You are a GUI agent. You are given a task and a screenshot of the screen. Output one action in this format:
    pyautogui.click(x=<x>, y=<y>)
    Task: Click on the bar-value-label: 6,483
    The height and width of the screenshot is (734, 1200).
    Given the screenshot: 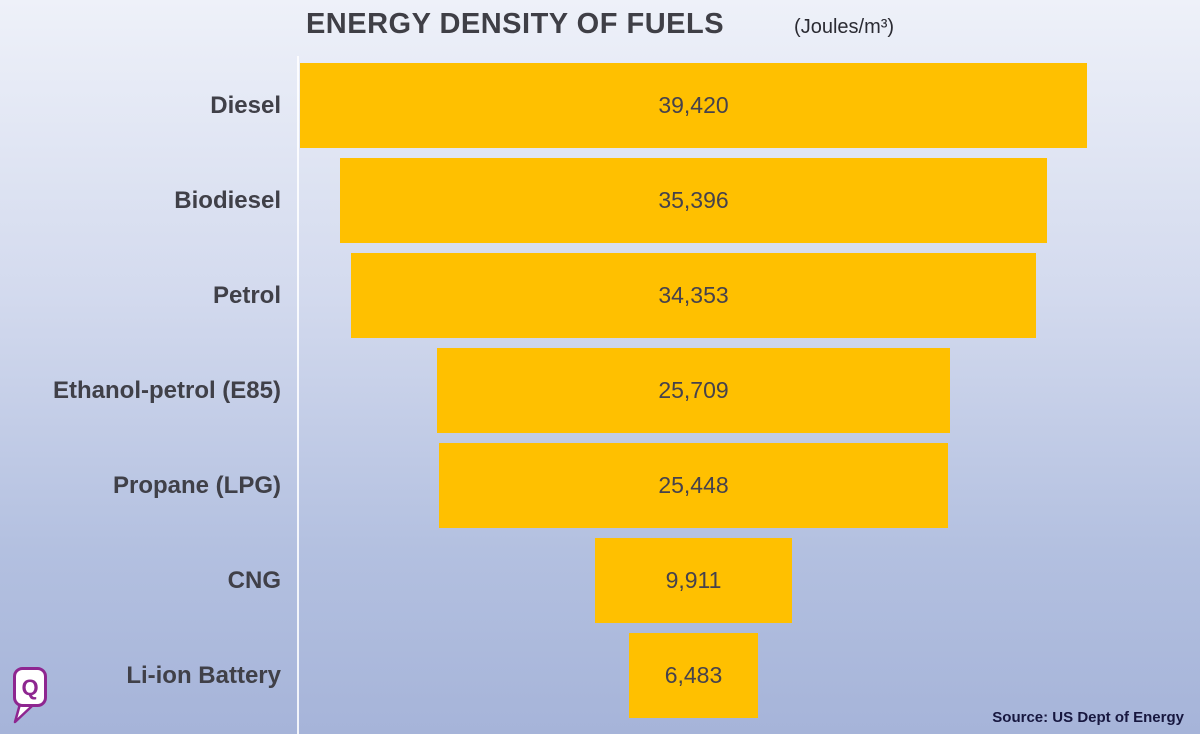 What is the action you would take?
    pyautogui.click(x=693, y=675)
    